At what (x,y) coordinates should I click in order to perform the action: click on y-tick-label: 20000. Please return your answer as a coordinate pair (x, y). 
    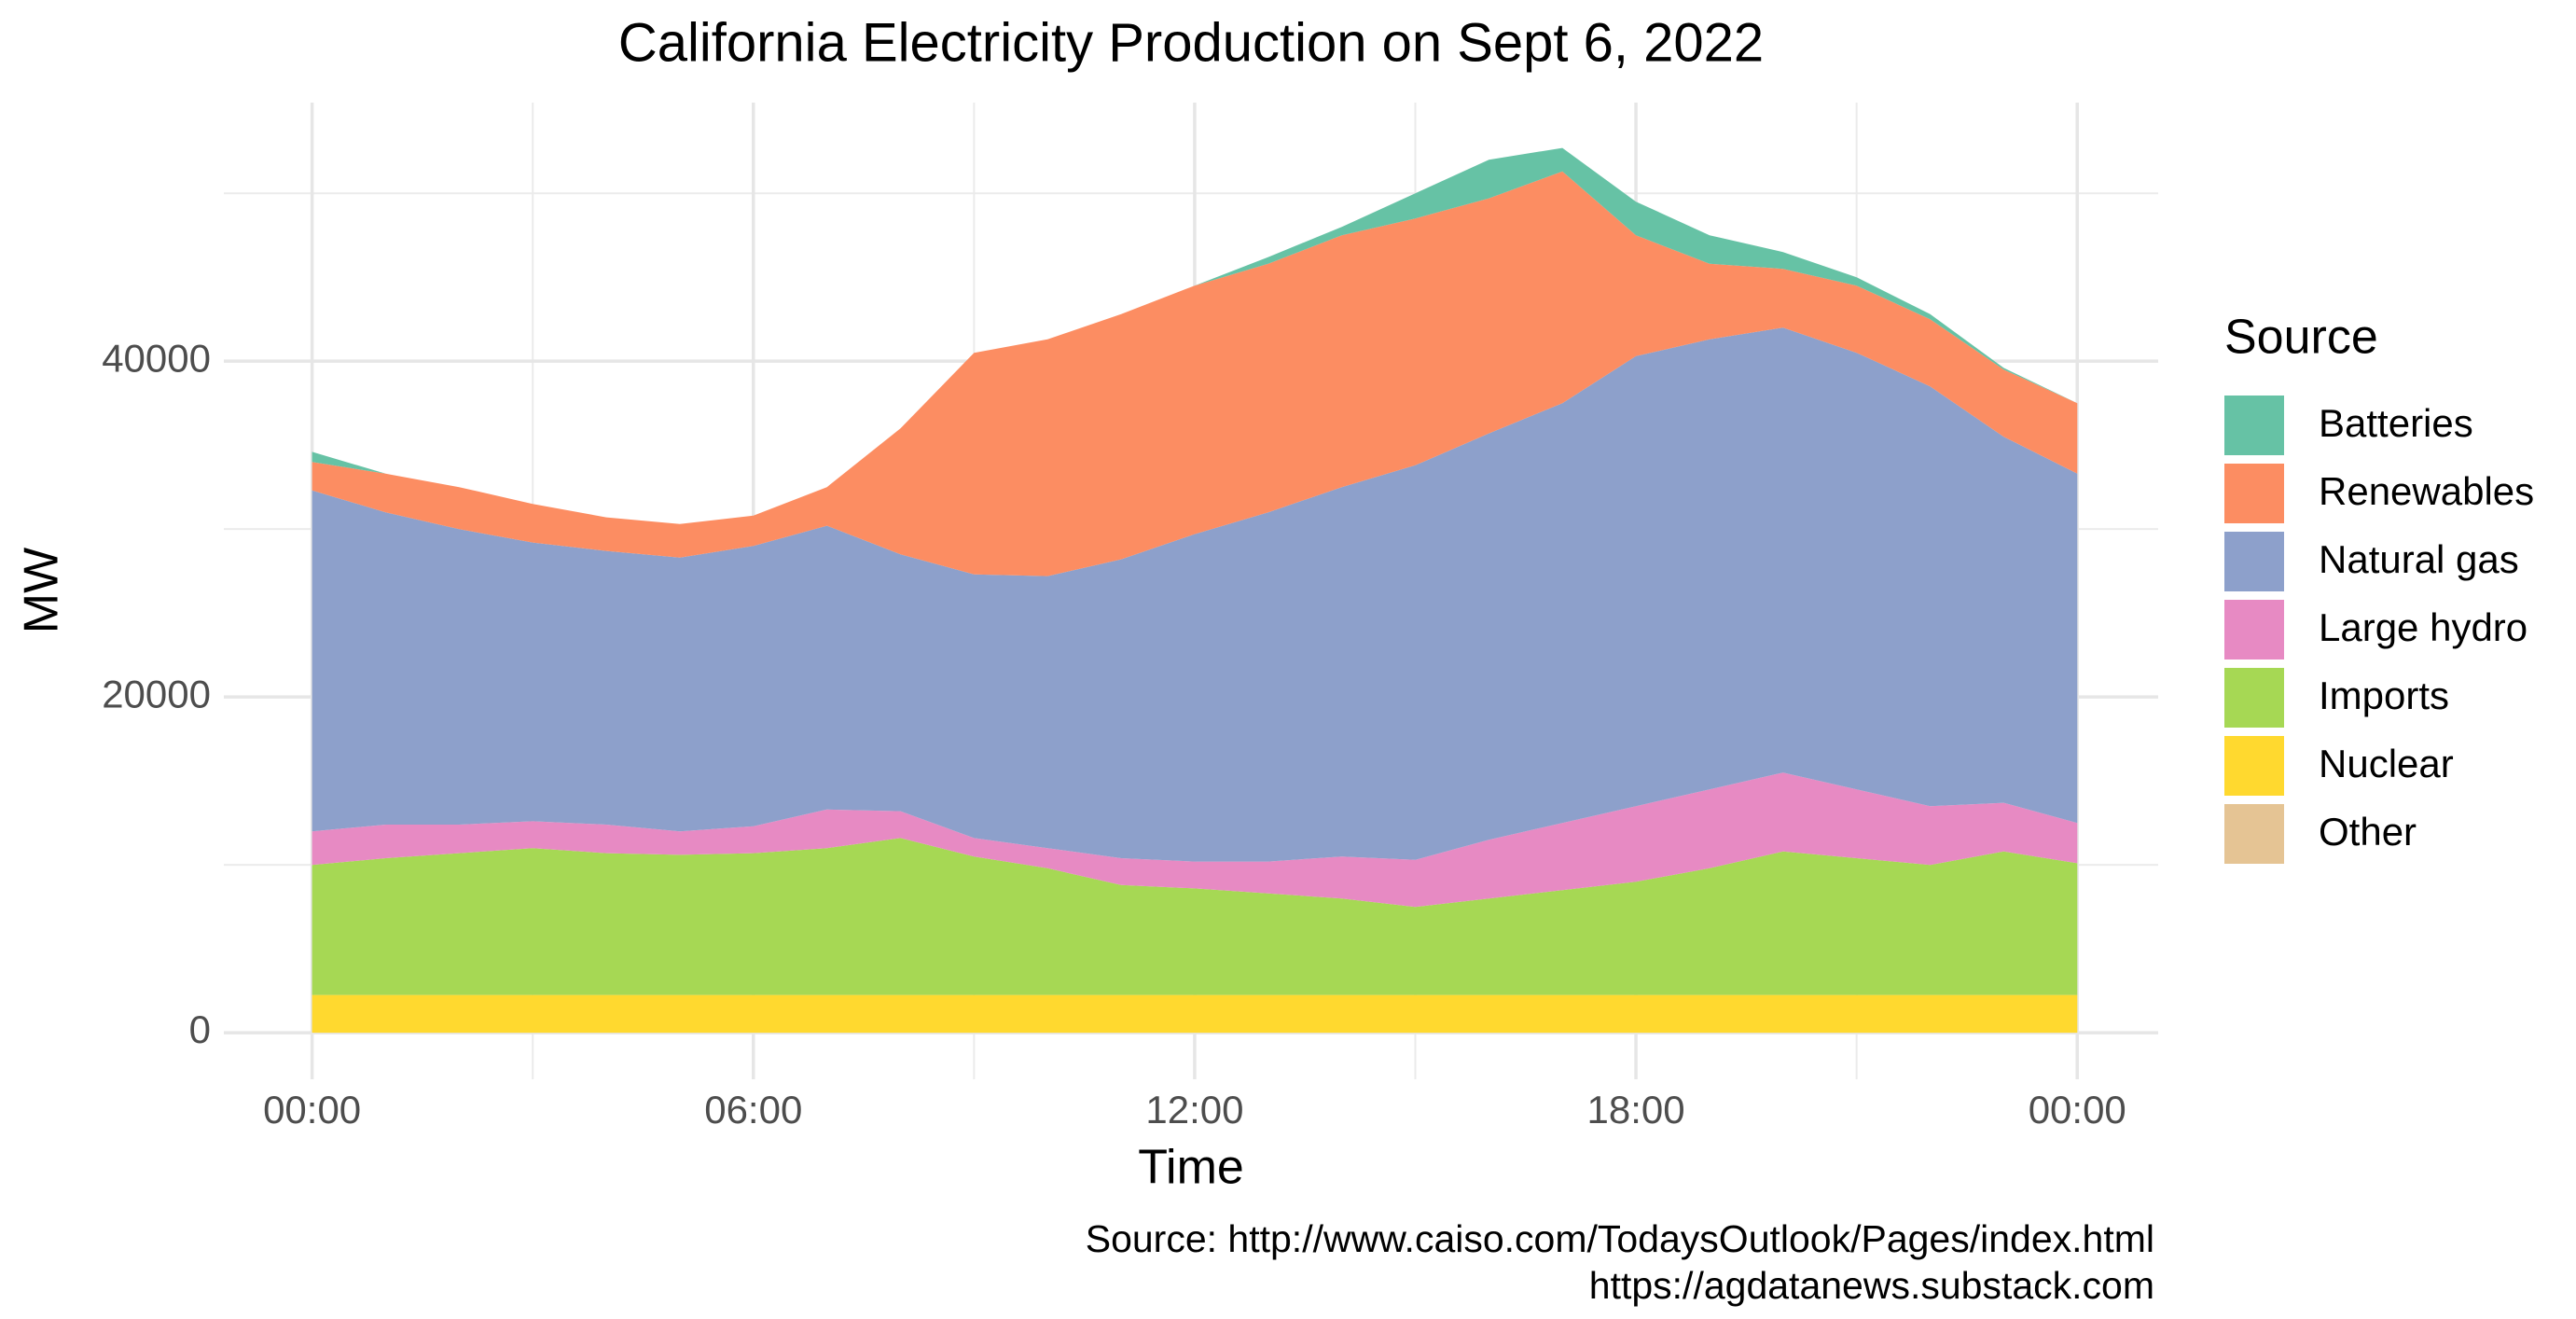
    Looking at the image, I should click on (156, 693).